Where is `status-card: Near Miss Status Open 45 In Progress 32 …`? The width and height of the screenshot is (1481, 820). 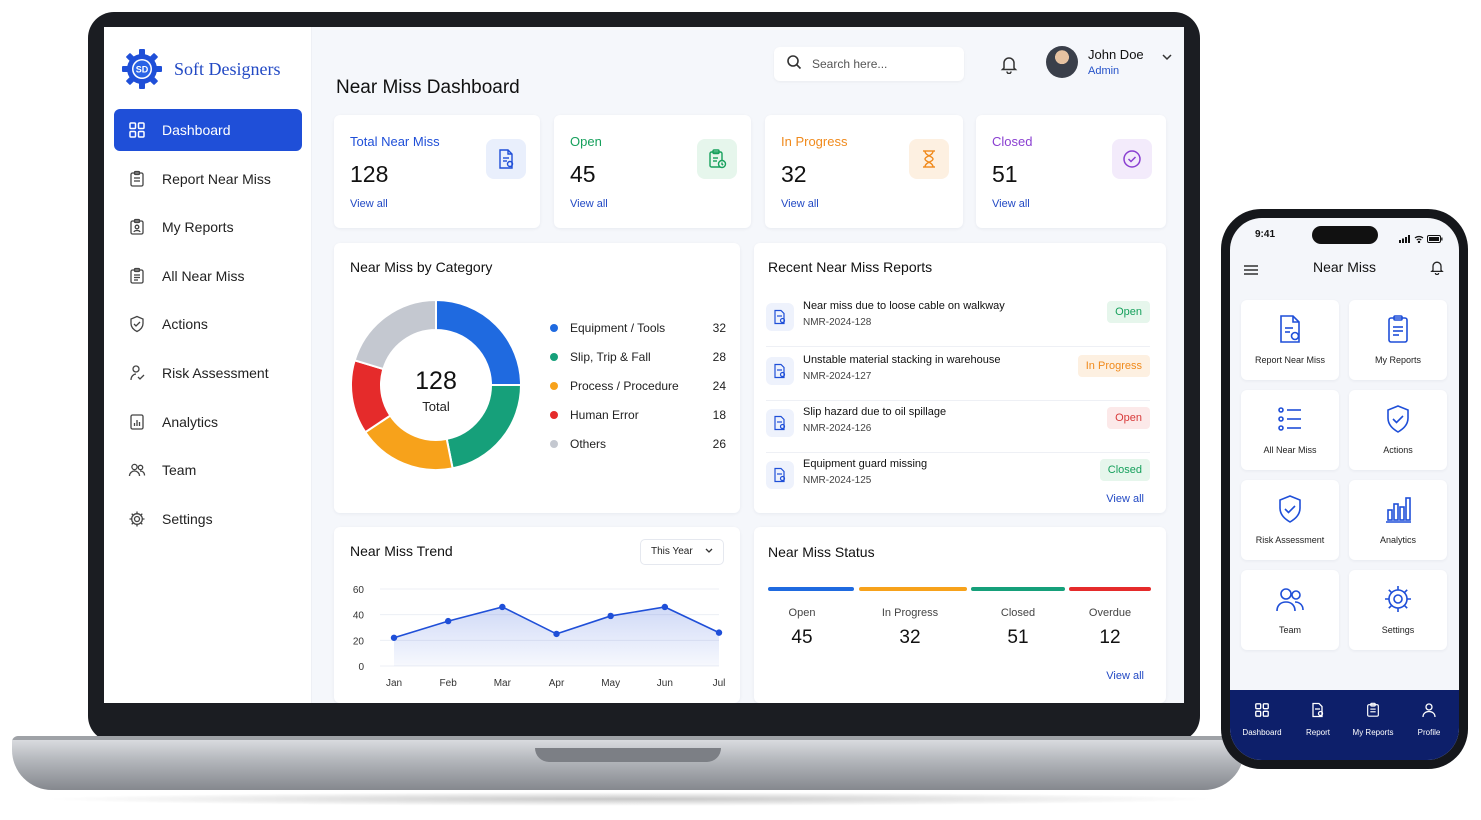 status-card: Near Miss Status Open 45 In Progress 32 … is located at coordinates (960, 615).